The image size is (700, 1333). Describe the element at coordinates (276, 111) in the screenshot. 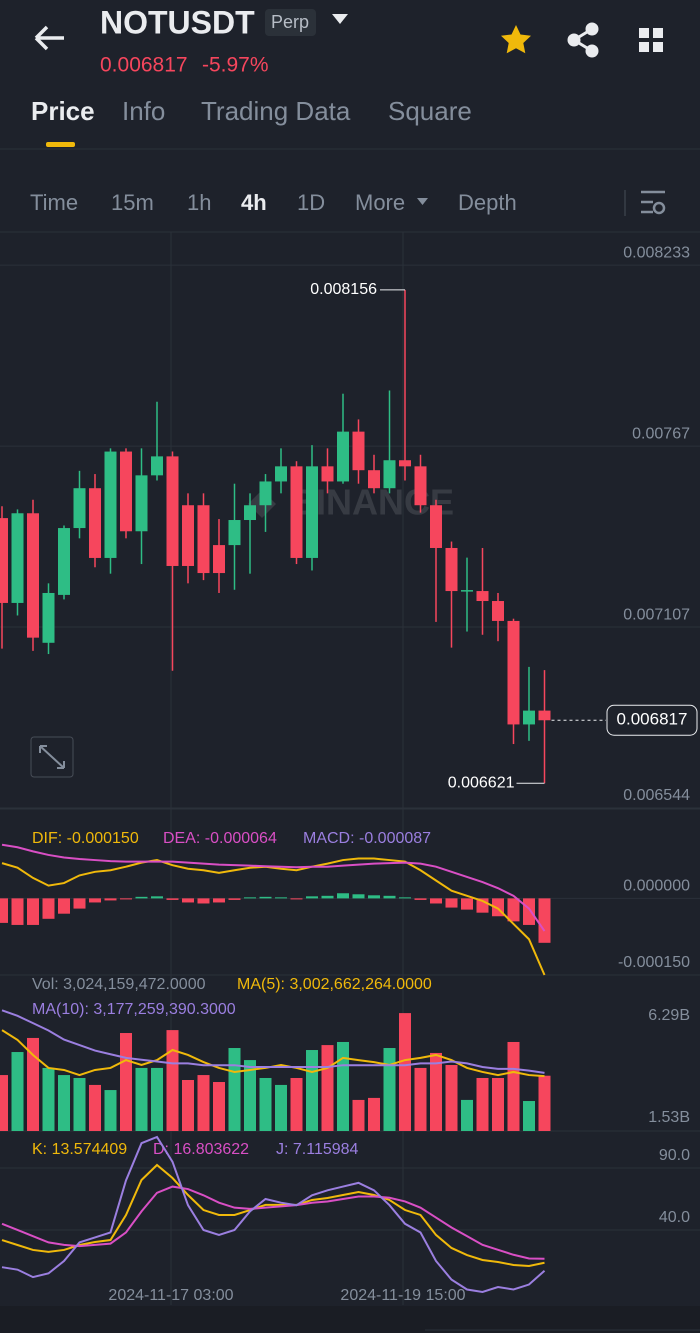

I see `tab: Trading Data` at that location.